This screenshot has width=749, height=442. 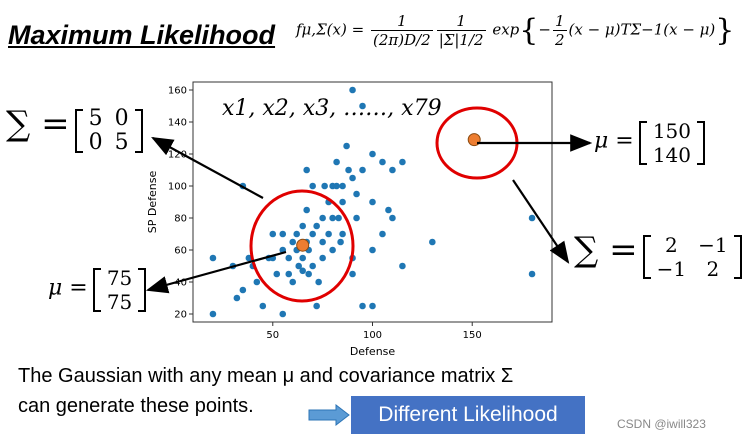 I want to click on y-tick-label: 80, so click(x=180, y=219).